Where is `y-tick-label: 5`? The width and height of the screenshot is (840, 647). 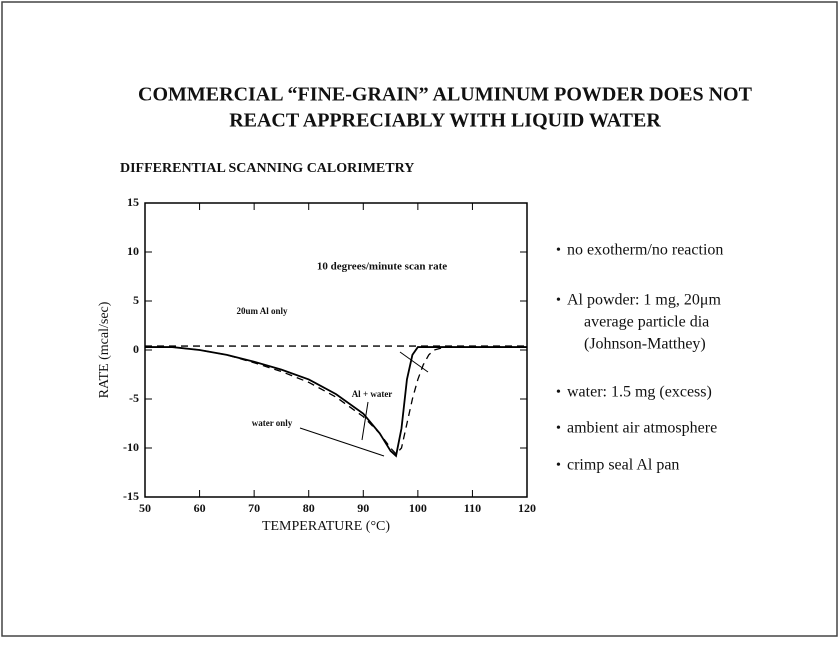
y-tick-label: 5 is located at coordinates (136, 300).